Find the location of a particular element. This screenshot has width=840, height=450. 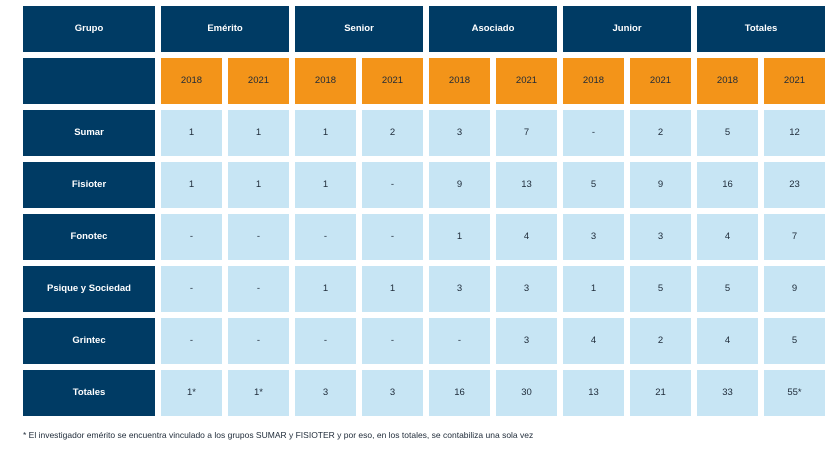

header-blank is located at coordinates (89, 81).